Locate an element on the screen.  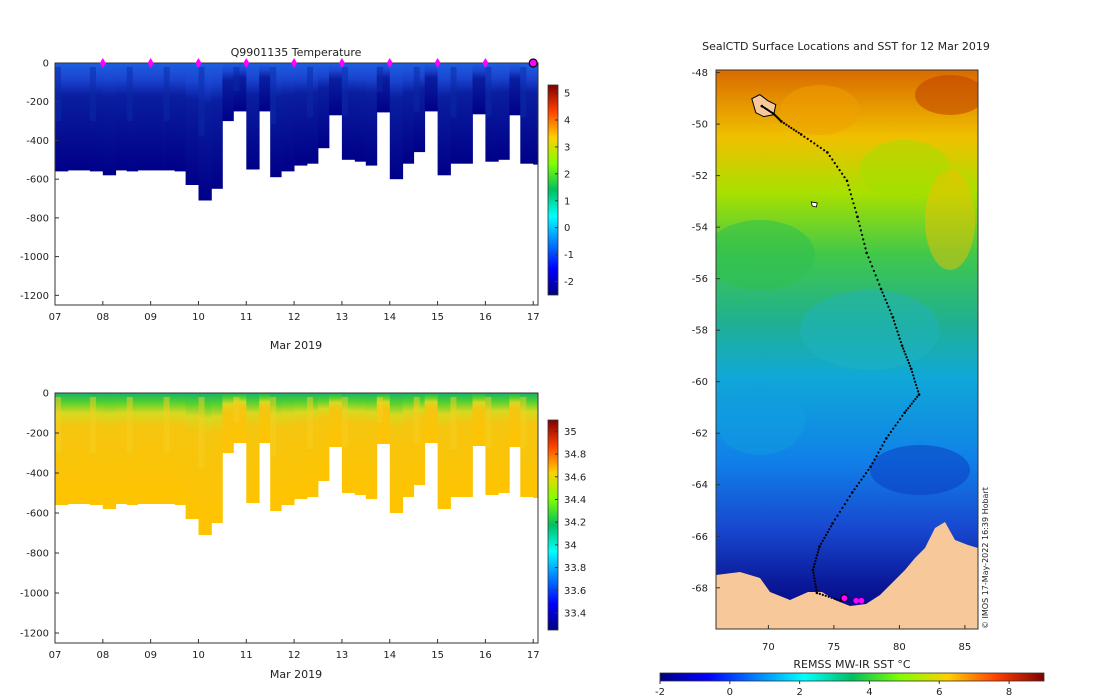
sst-colorbar is located at coordinates (852, 677).